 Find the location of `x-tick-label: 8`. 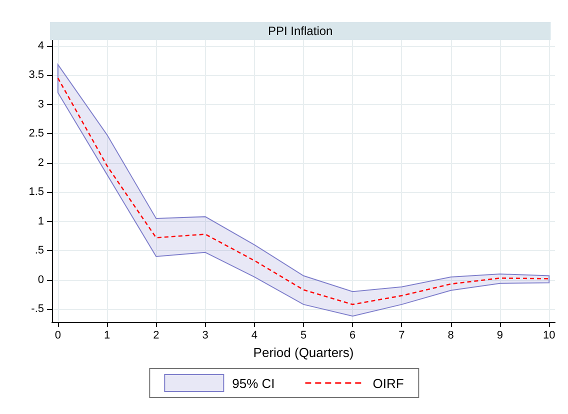

x-tick-label: 8 is located at coordinates (451, 336).